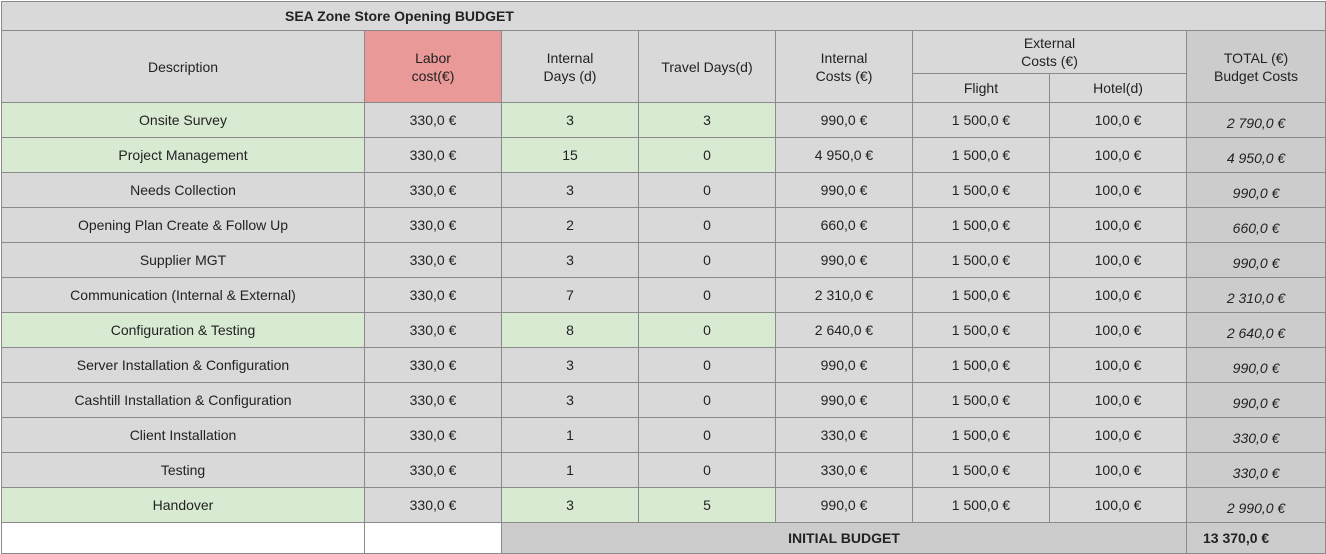  Describe the element at coordinates (570, 66) in the screenshot. I see `header-internal-days: Internal Days (d)` at that location.